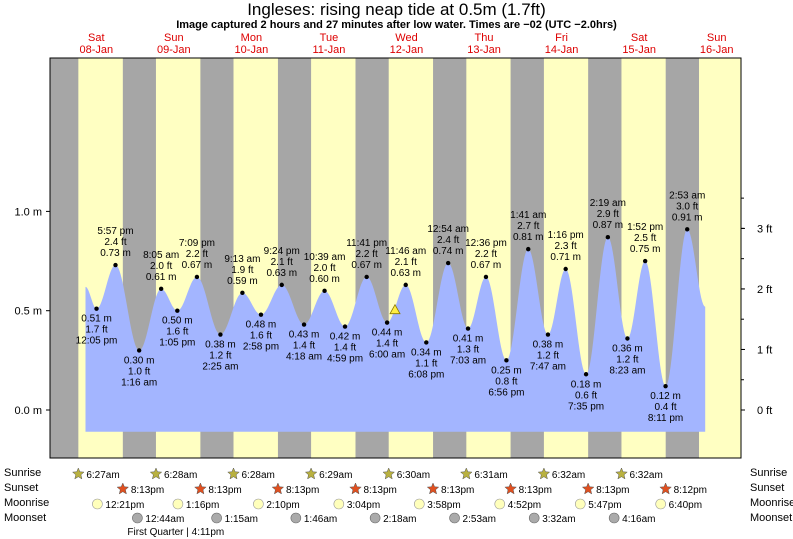 The height and width of the screenshot is (539, 793). Describe the element at coordinates (282, 505) in the screenshot. I see `moonrise-time-label: 2:10pm` at that location.